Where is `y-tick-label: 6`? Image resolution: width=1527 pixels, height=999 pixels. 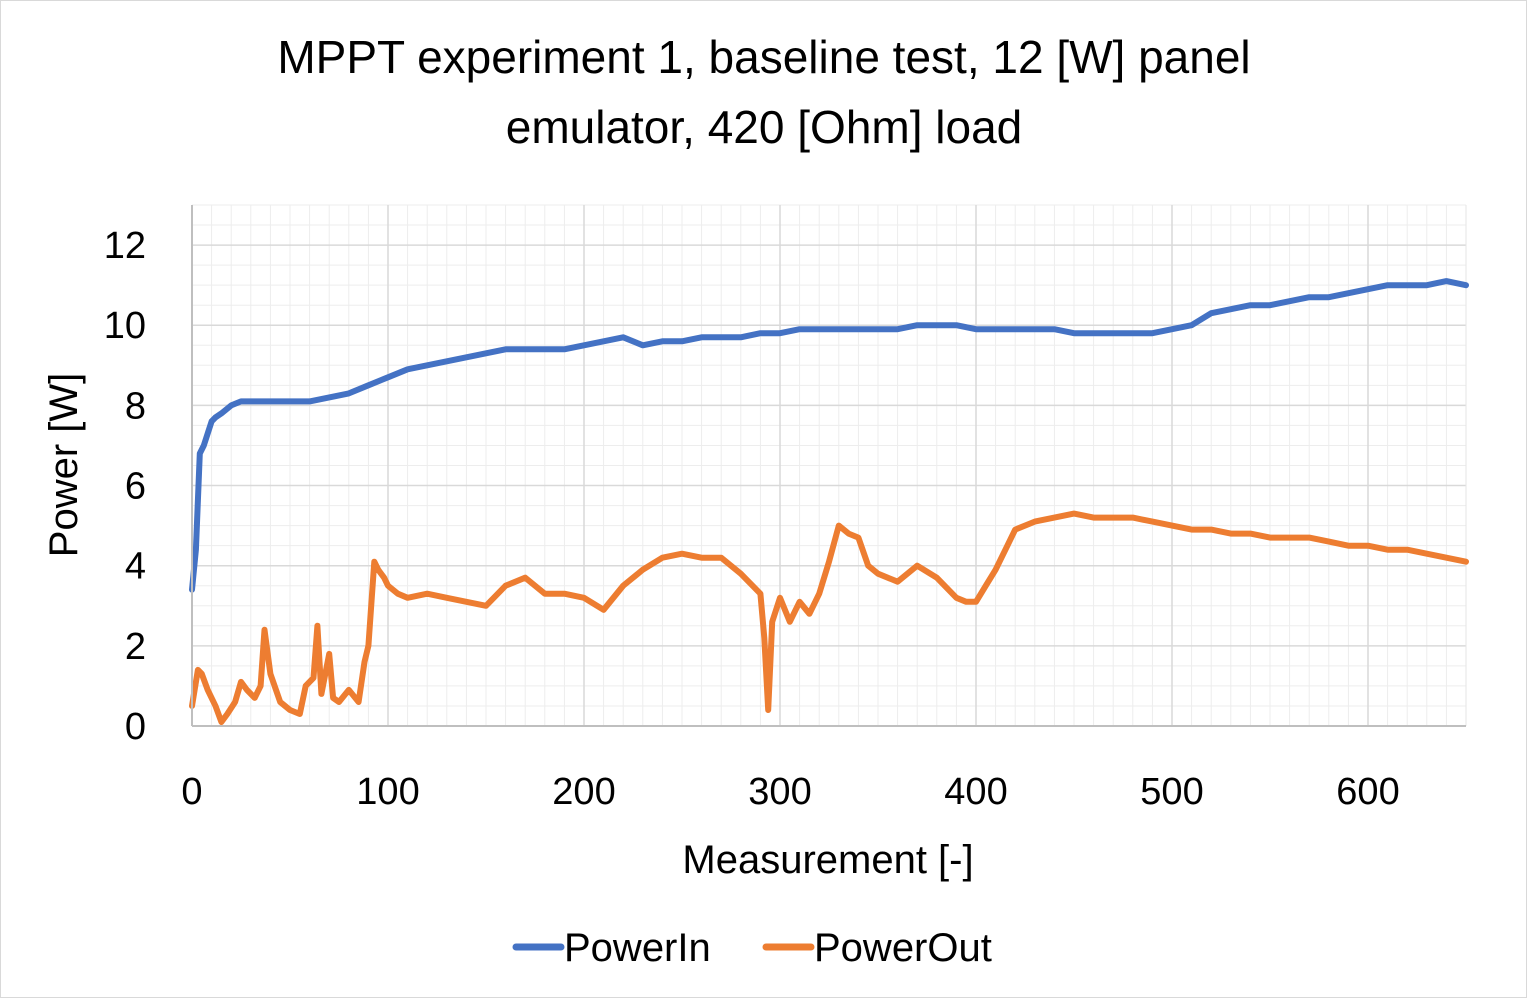 y-tick-label: 6 is located at coordinates (135, 487).